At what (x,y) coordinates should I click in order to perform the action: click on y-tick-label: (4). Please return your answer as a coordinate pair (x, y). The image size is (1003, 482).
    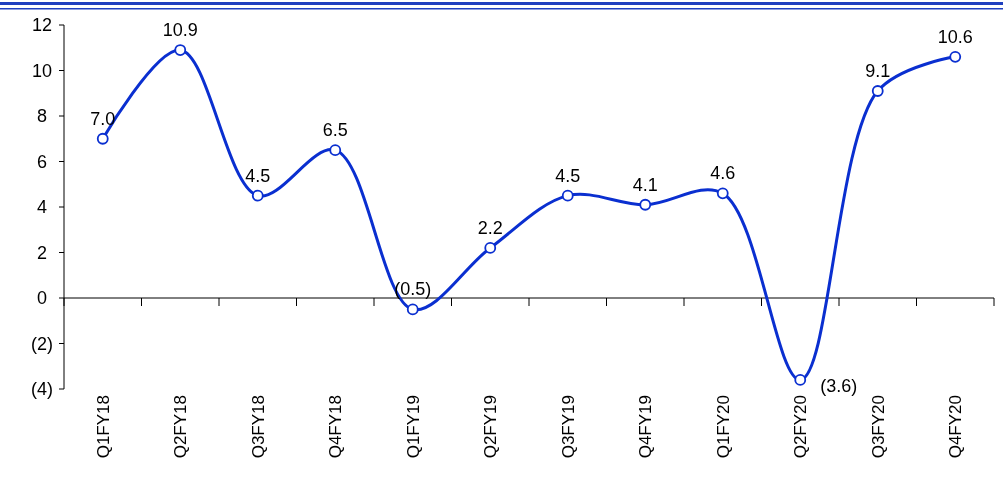
    Looking at the image, I should click on (42, 389).